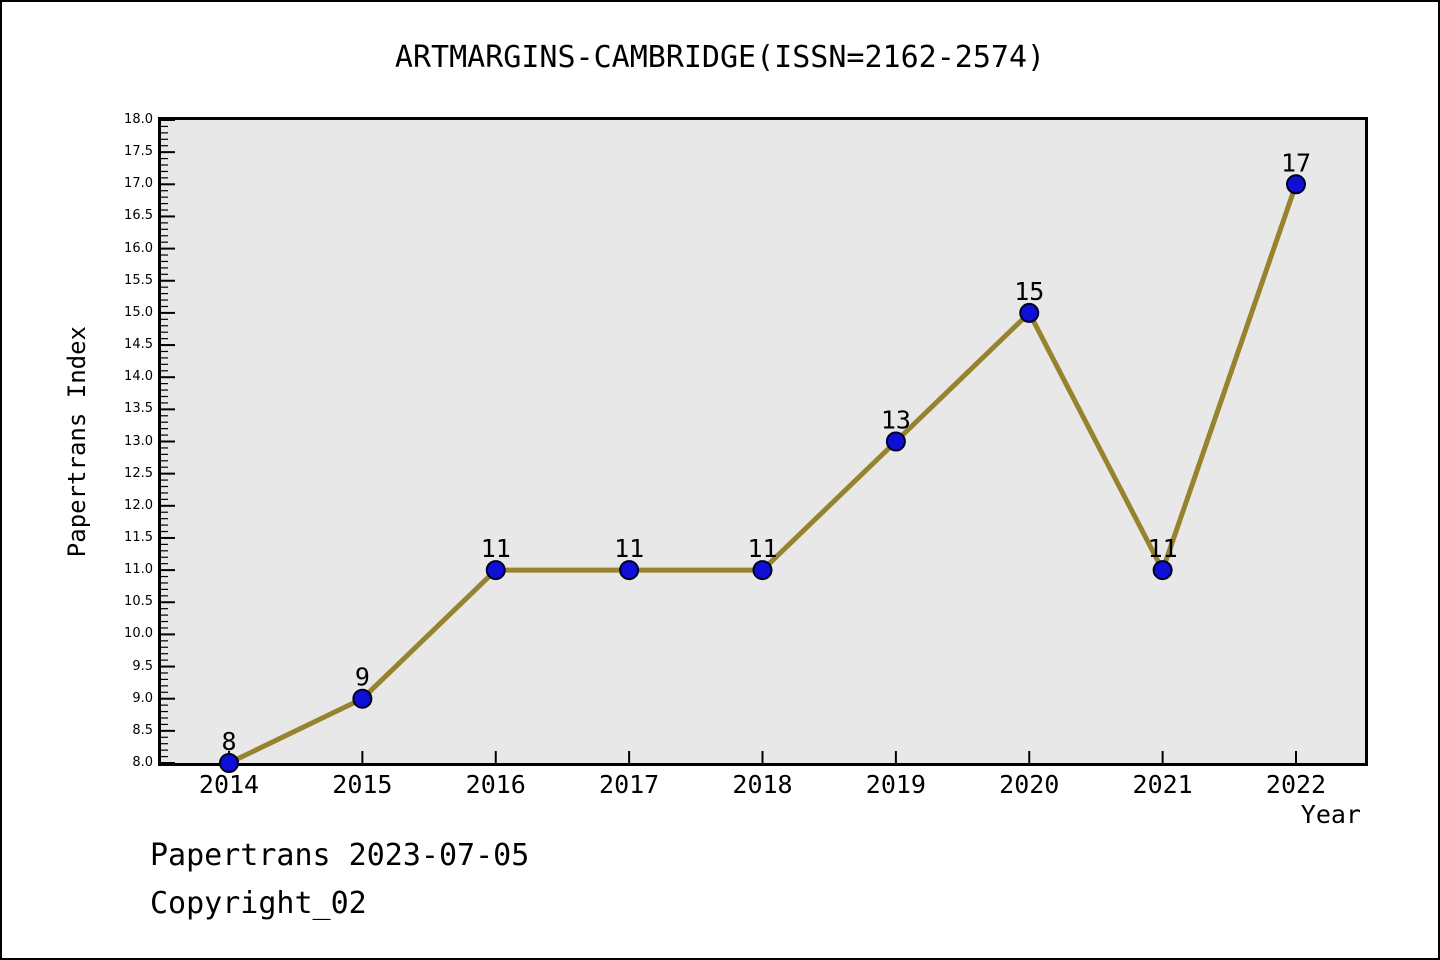 Image resolution: width=1440 pixels, height=960 pixels. I want to click on x-tick-label: 2018, so click(762, 784).